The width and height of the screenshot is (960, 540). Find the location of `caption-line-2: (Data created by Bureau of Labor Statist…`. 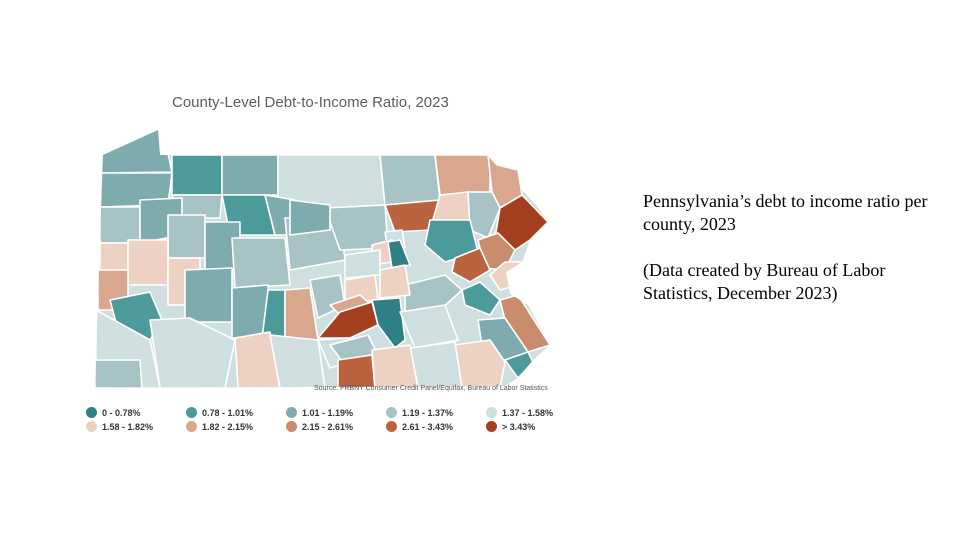

caption-line-2: (Data created by Bureau of Labor Statist… is located at coordinates (764, 281).